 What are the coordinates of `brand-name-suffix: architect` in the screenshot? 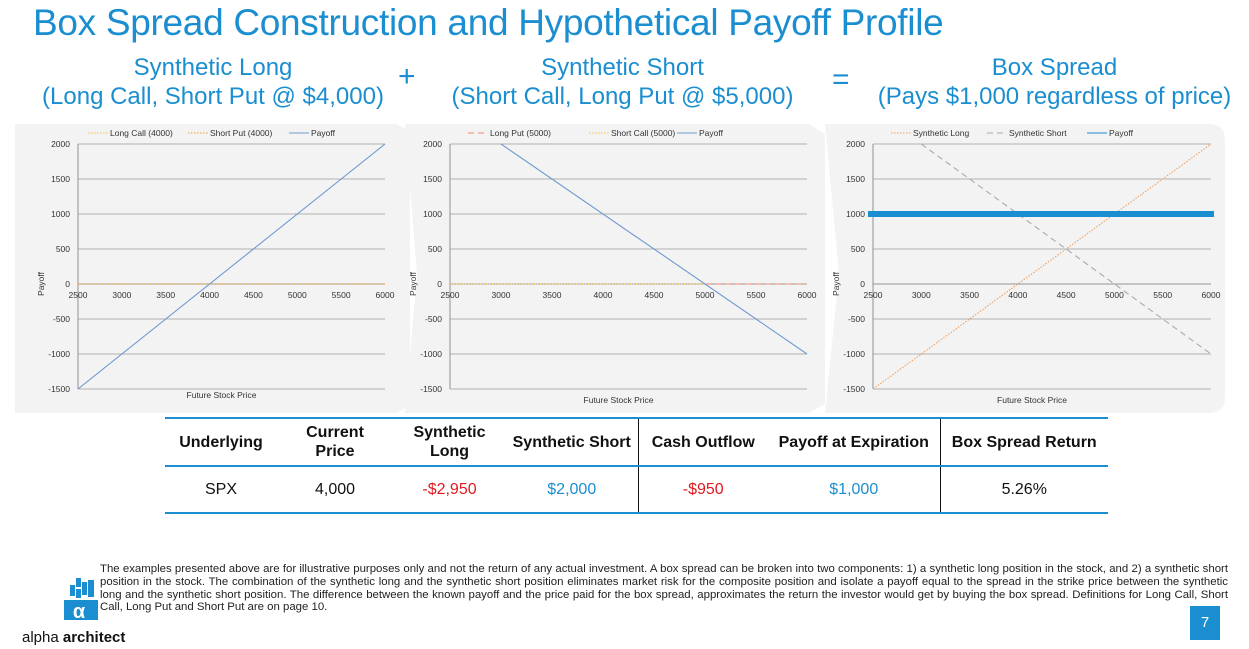 It's located at (92, 637).